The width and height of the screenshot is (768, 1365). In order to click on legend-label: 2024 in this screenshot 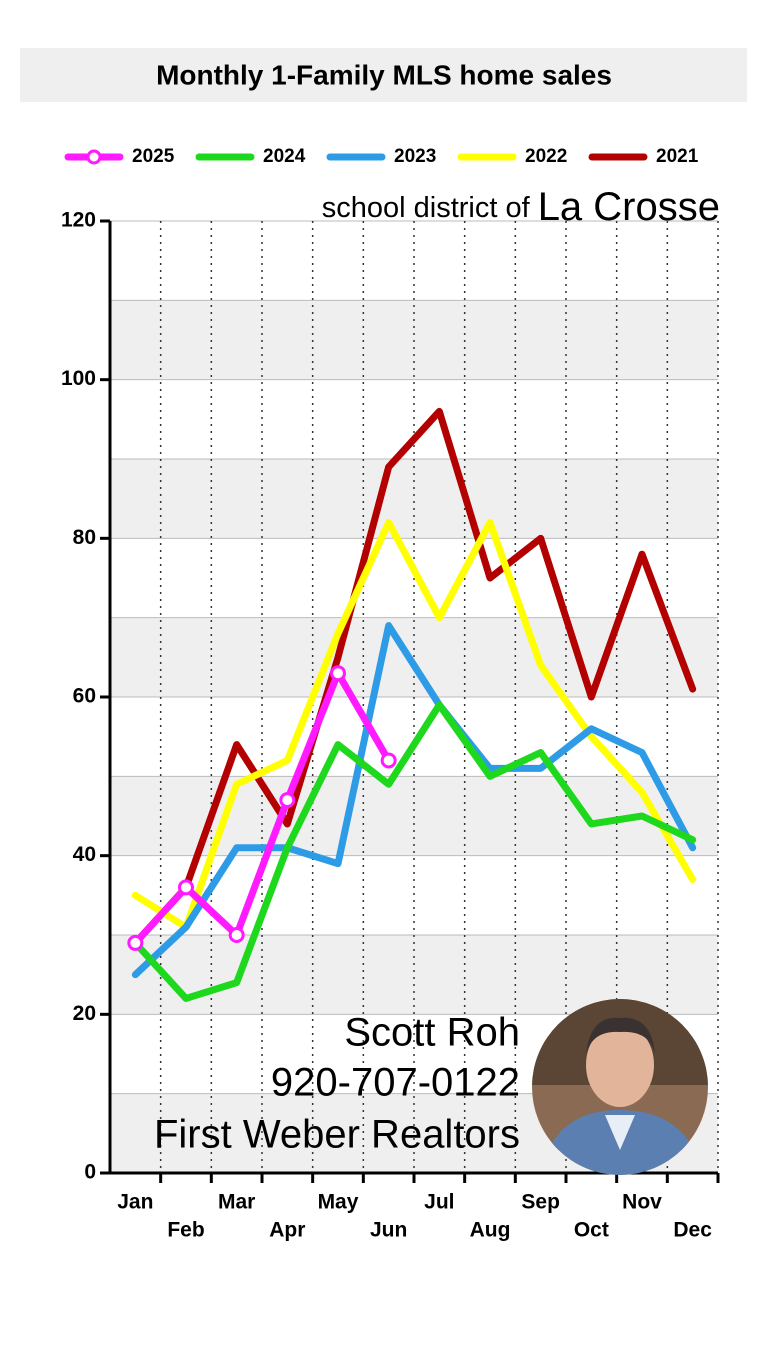, I will do `click(284, 156)`.